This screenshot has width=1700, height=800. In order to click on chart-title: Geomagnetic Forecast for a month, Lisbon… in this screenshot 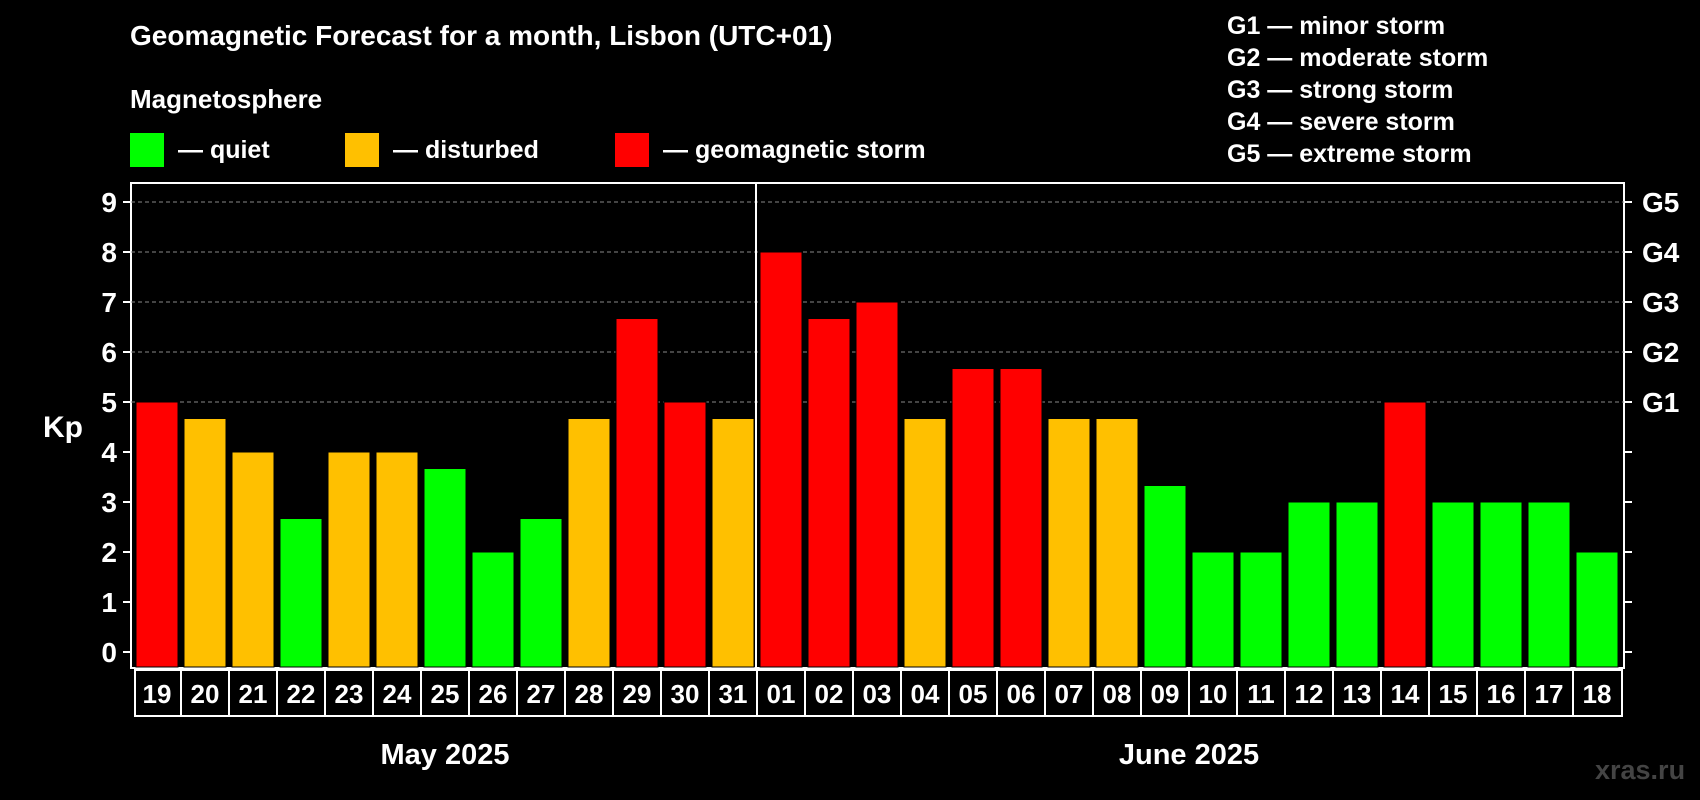, I will do `click(481, 35)`.